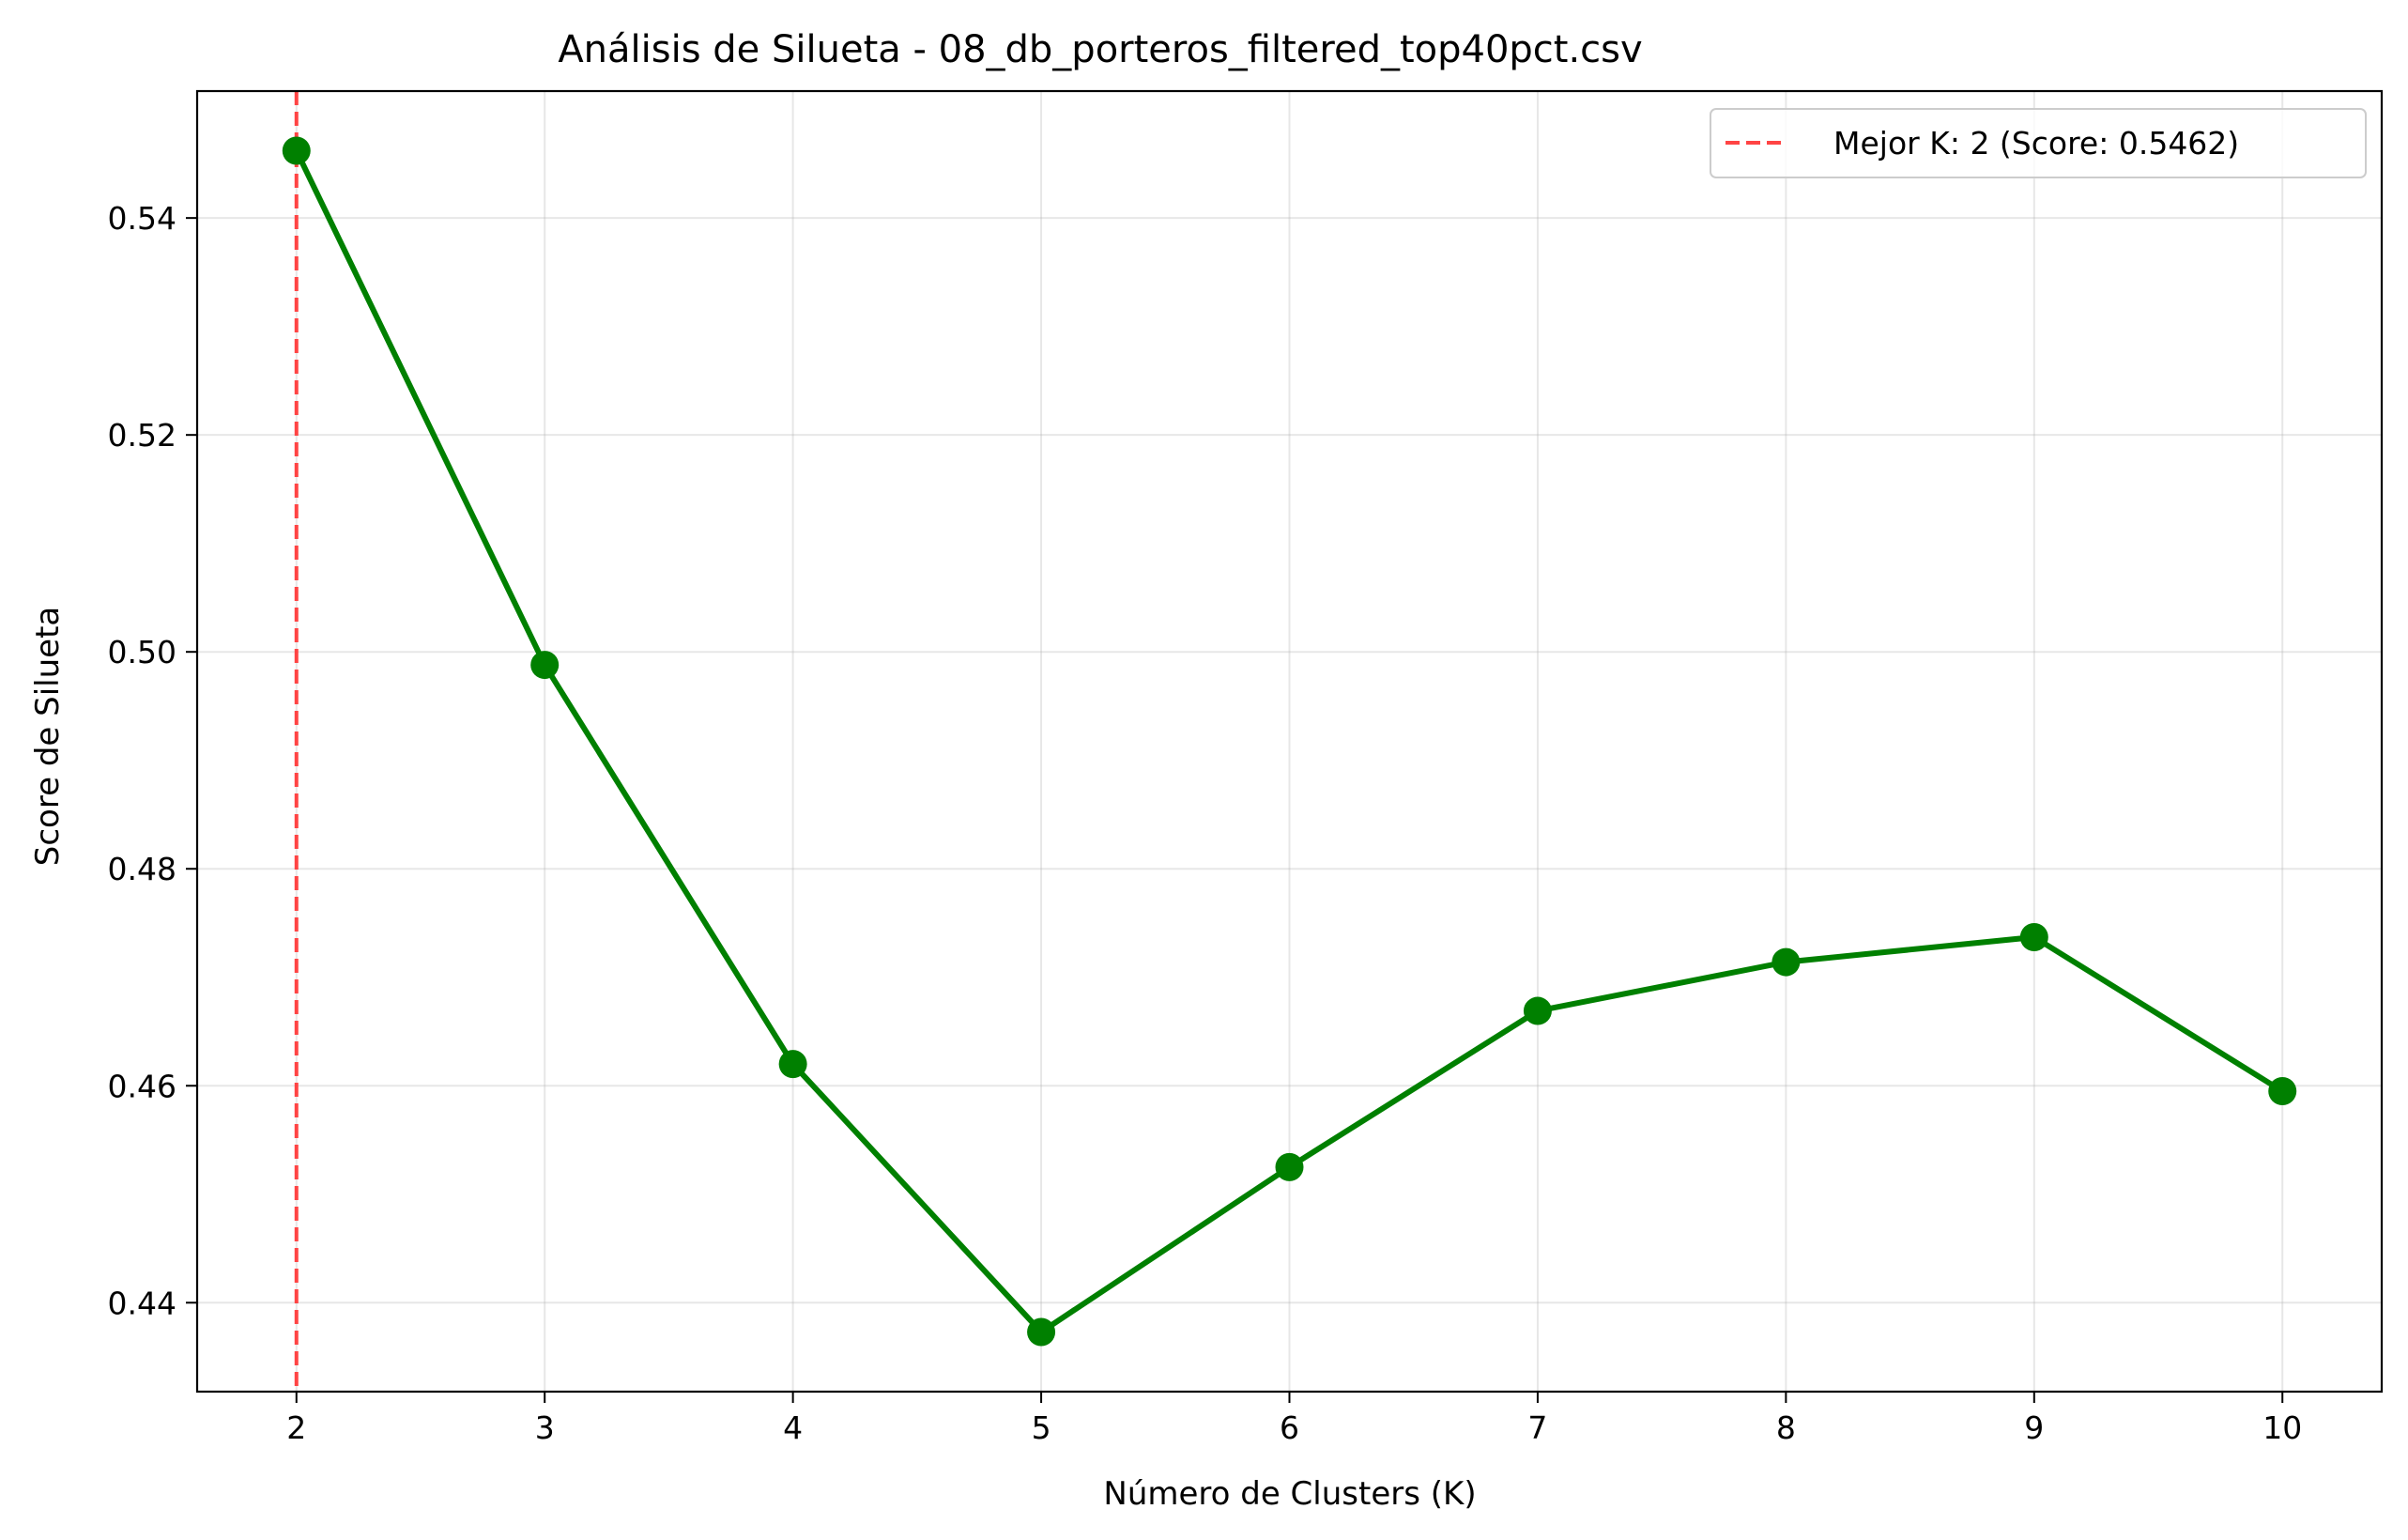 This screenshot has width=2408, height=1540. I want to click on legend: Mejor K: 2 (Score: 0.5462), so click(2039, 143).